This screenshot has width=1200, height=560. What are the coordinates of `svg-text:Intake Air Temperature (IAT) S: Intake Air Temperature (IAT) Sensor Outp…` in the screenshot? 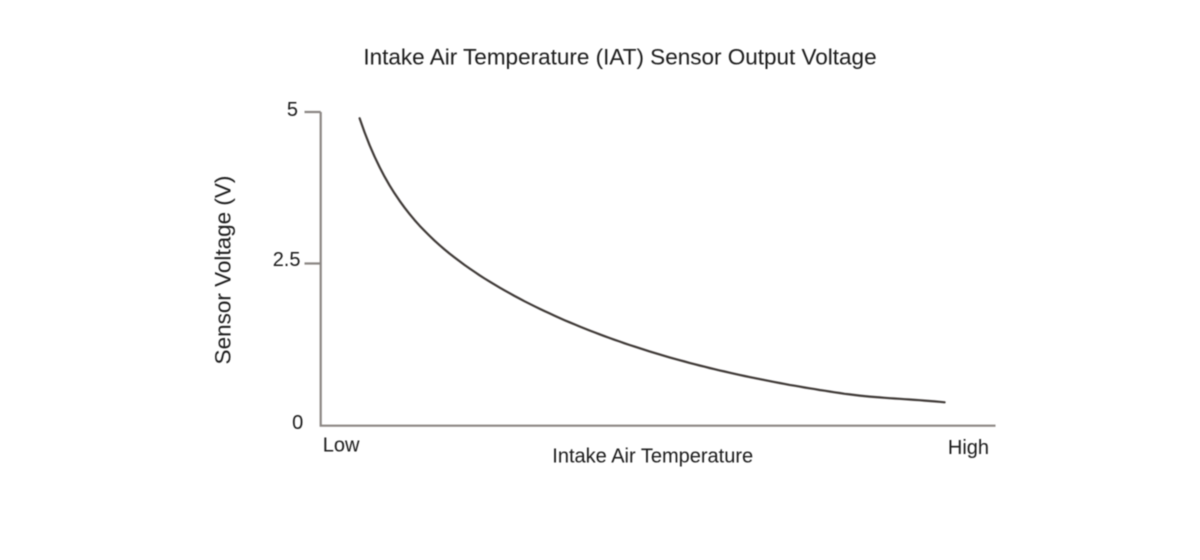 It's located at (619, 57).